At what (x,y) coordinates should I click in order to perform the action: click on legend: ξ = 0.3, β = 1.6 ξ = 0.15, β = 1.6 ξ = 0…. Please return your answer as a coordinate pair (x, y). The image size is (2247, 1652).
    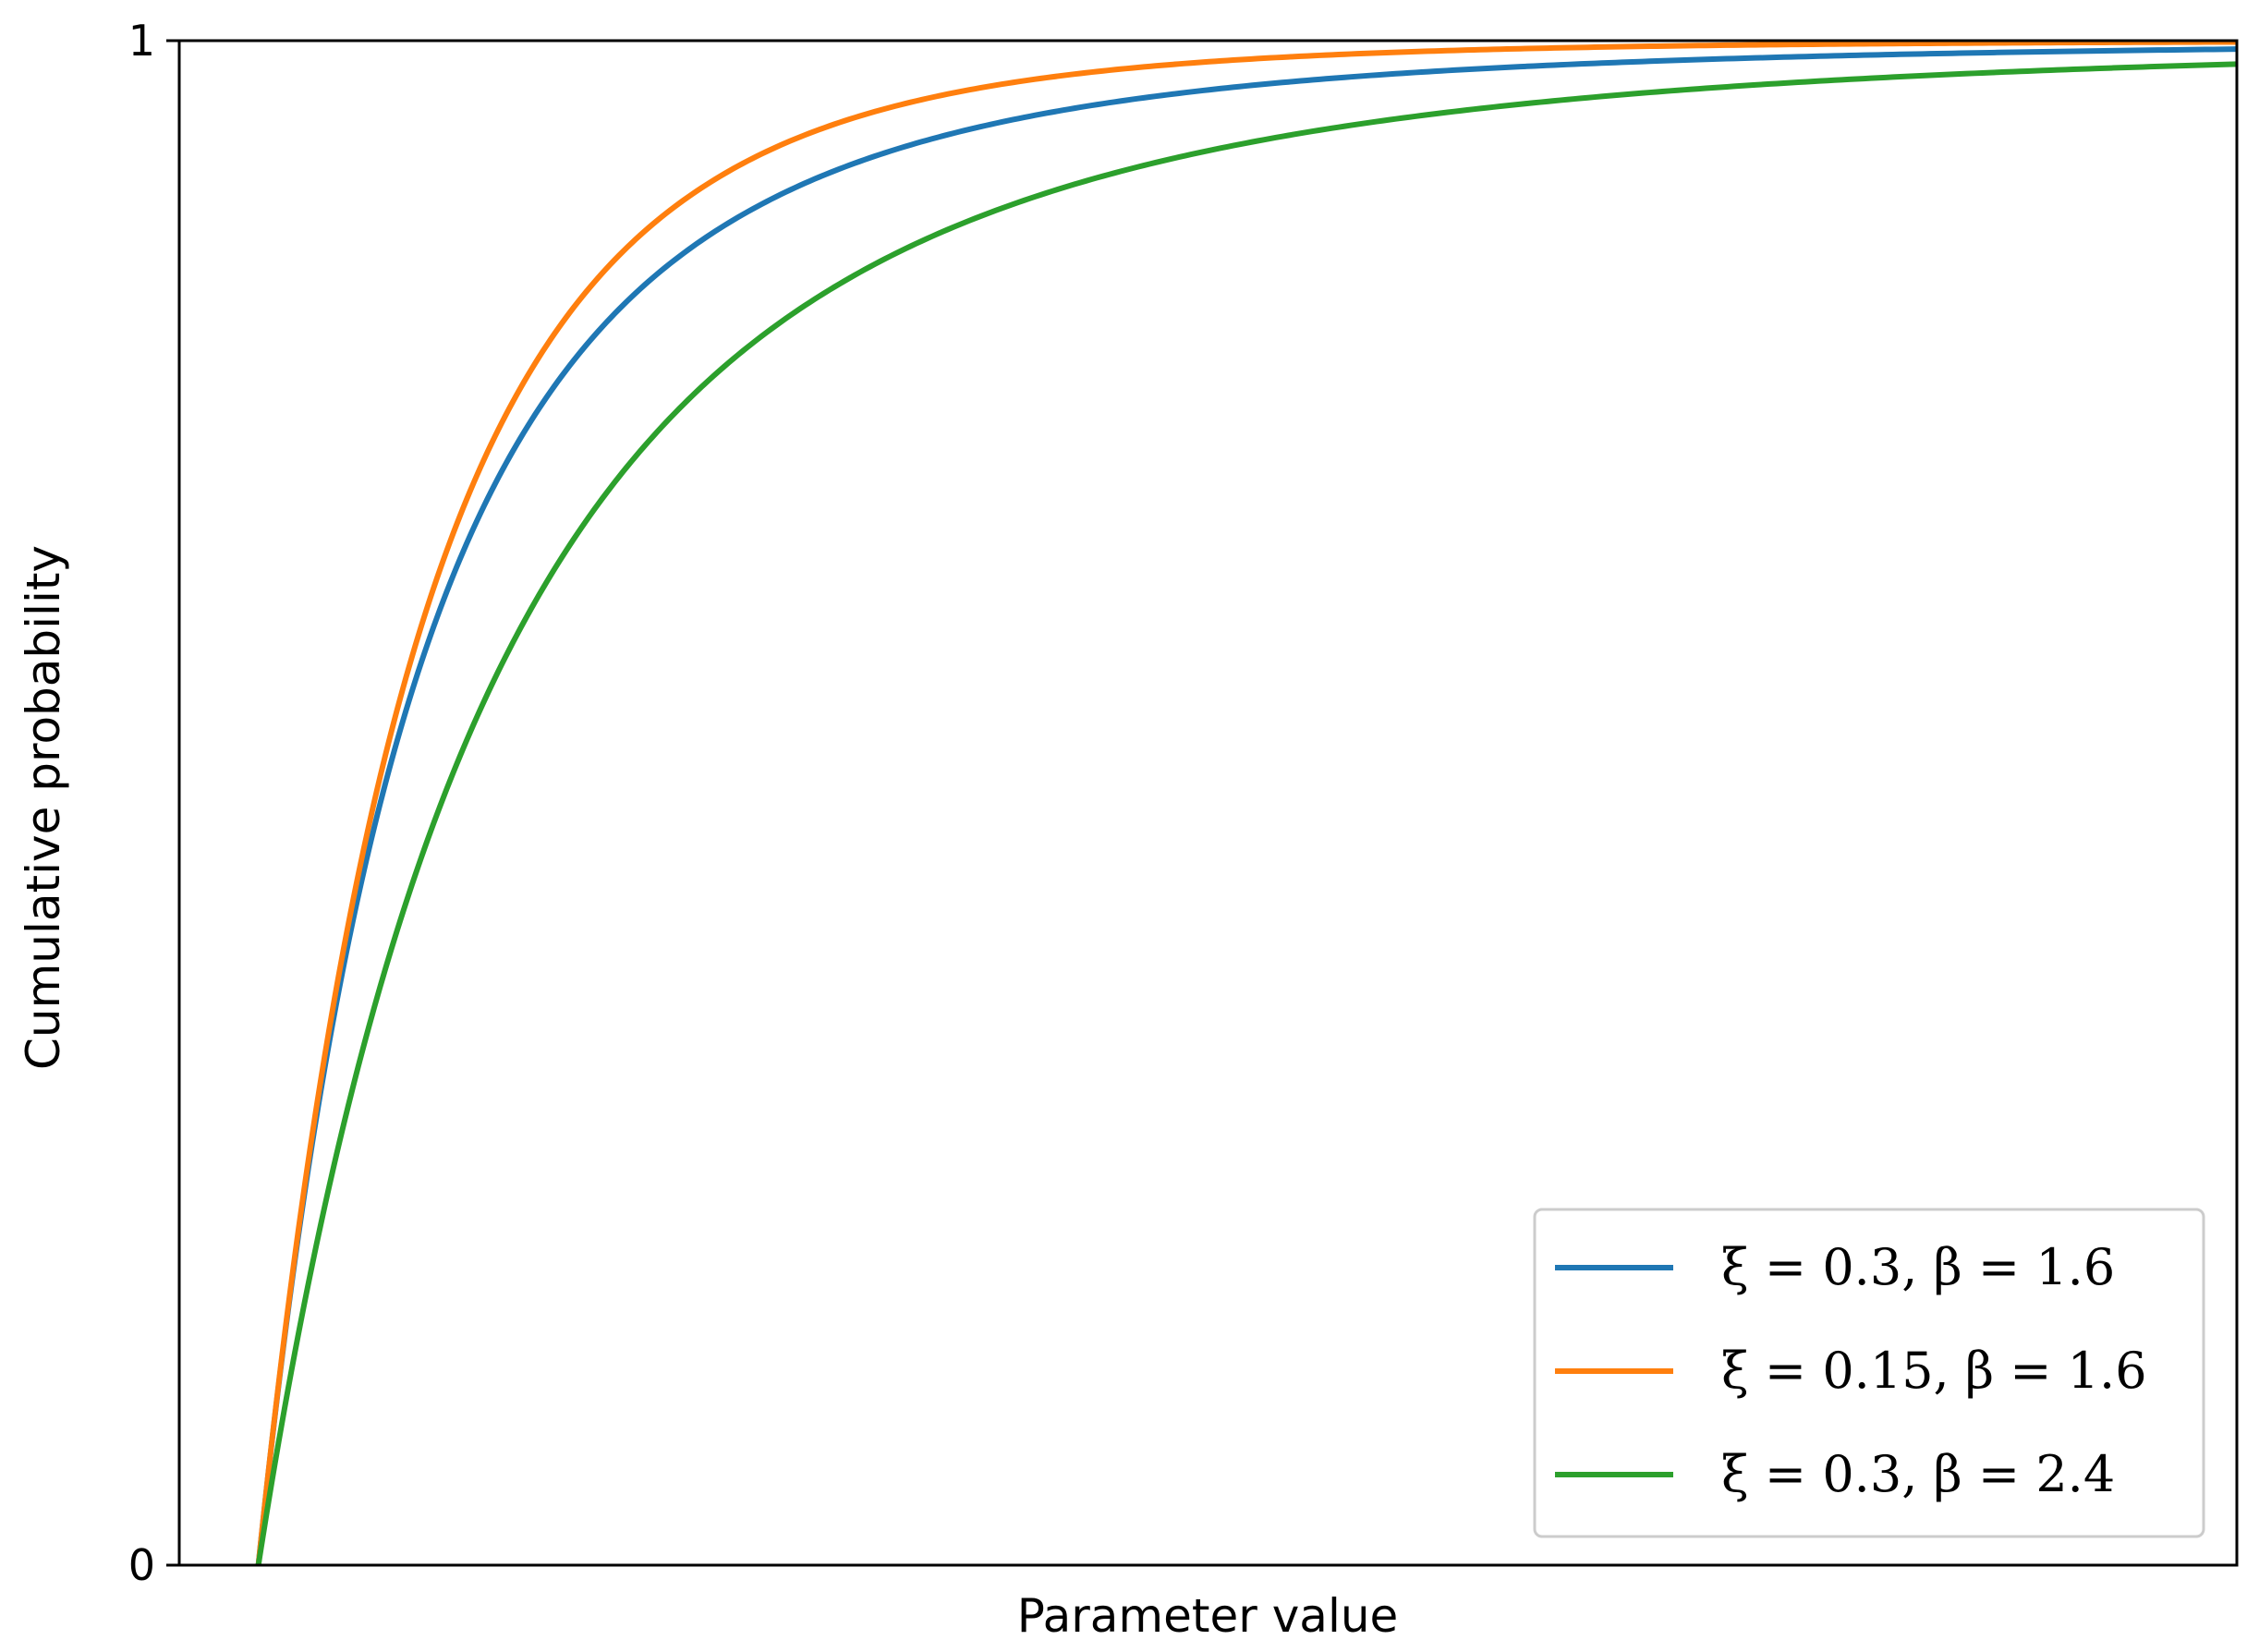
    Looking at the image, I should click on (1869, 1373).